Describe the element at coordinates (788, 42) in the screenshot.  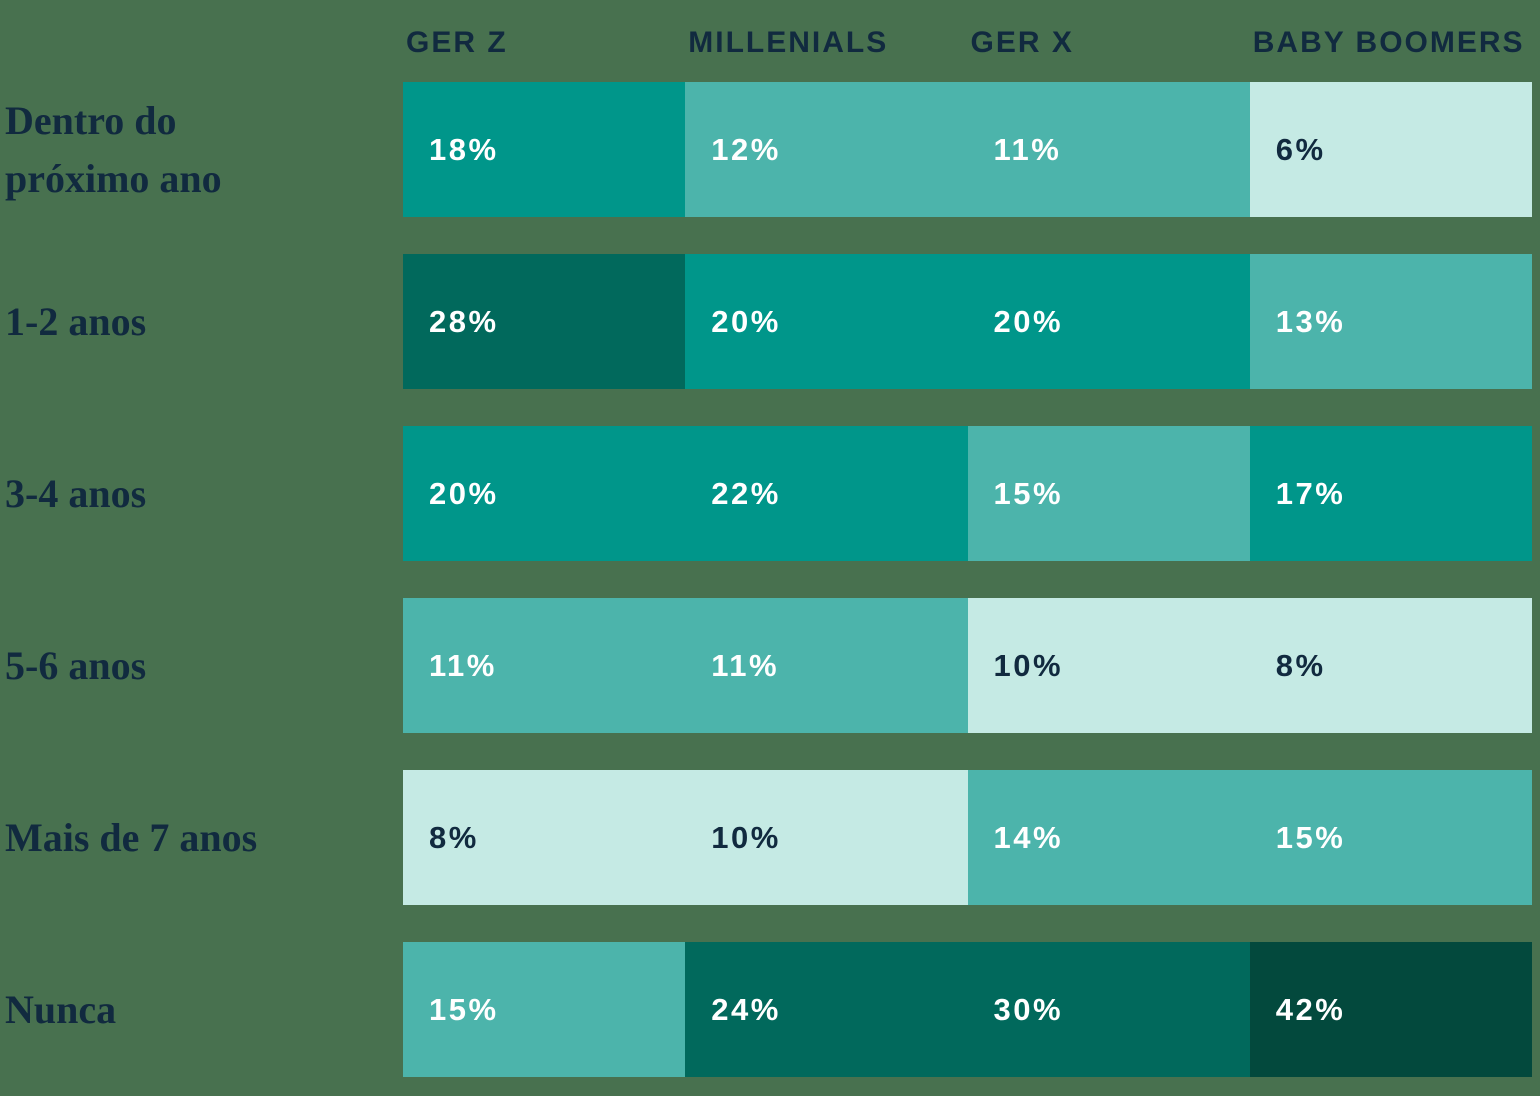
I see `column-header-millenials: MILLENIALS` at that location.